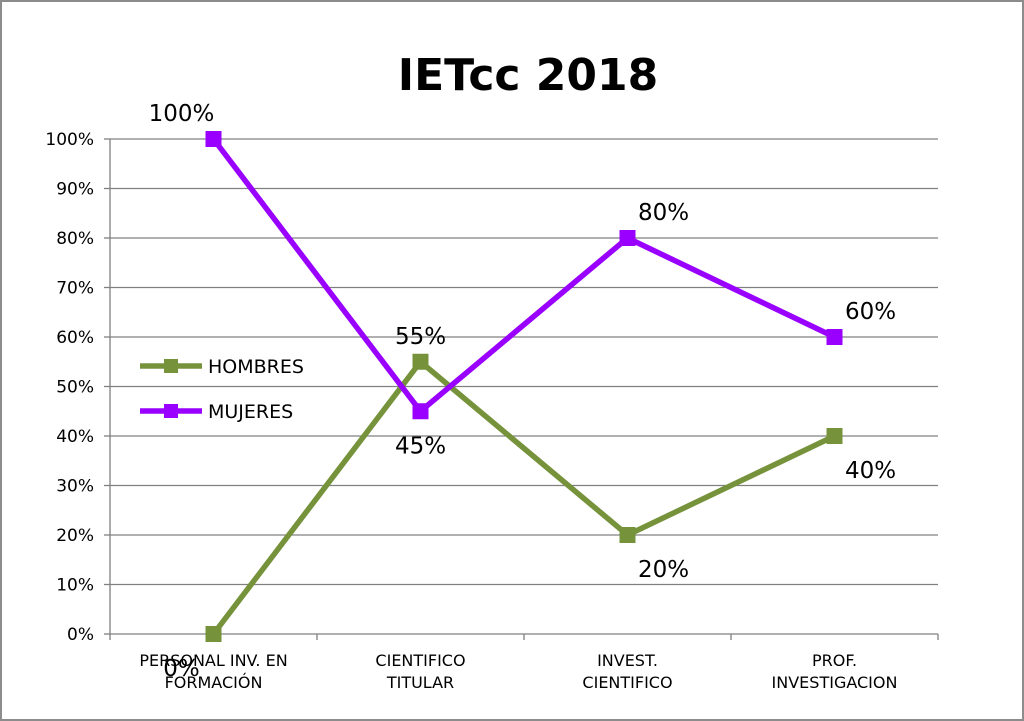 The width and height of the screenshot is (1024, 721). What do you see at coordinates (75, 239) in the screenshot?
I see `y-tick-label: 80%` at bounding box center [75, 239].